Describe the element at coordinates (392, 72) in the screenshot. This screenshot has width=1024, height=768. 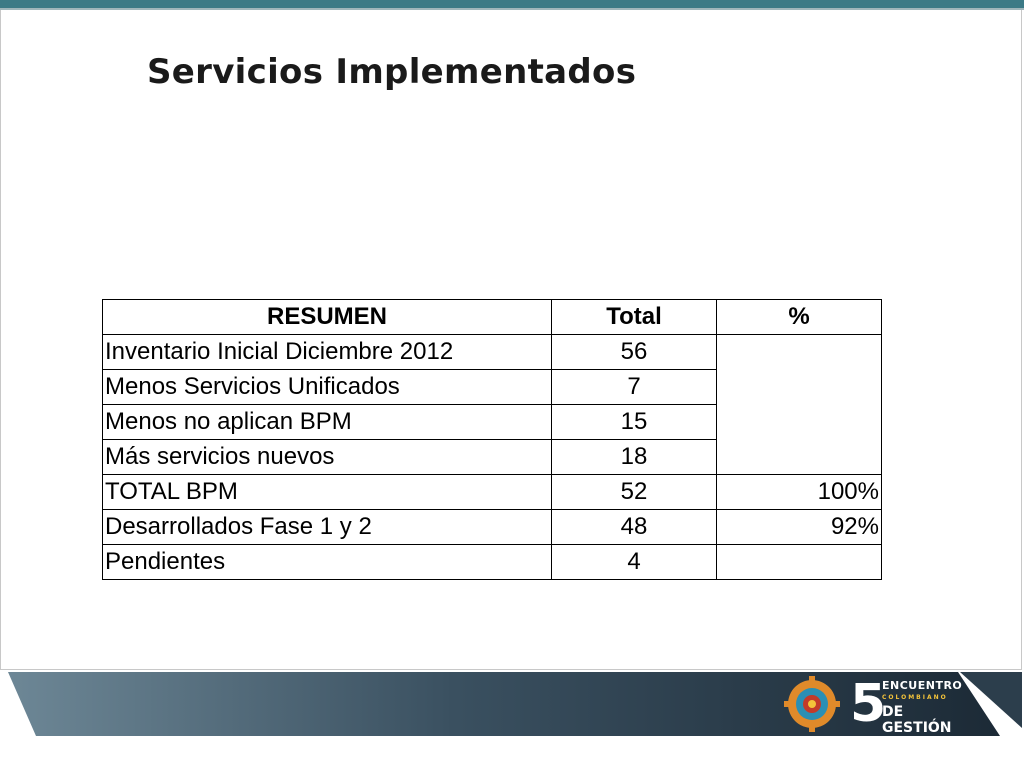
I see `page-title: Servicios Implementados` at that location.